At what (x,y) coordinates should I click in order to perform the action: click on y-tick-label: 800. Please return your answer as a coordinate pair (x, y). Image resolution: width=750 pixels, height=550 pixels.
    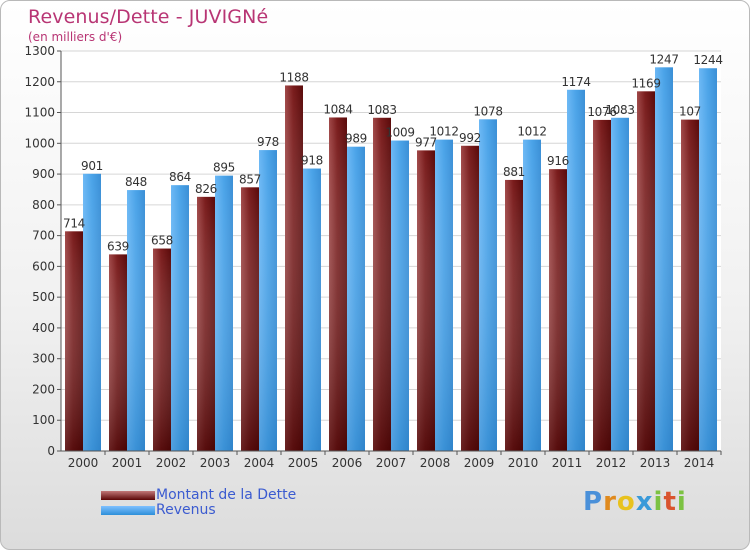
    Looking at the image, I should click on (43, 205).